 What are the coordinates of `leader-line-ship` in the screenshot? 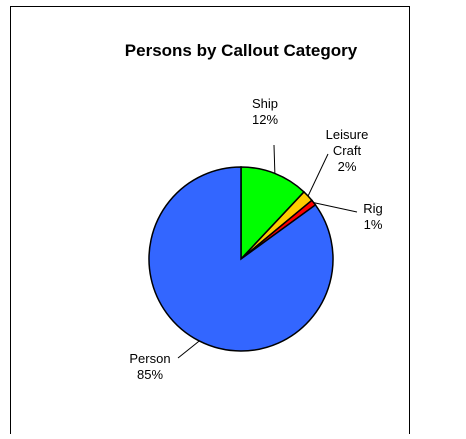 It's located at (274, 159).